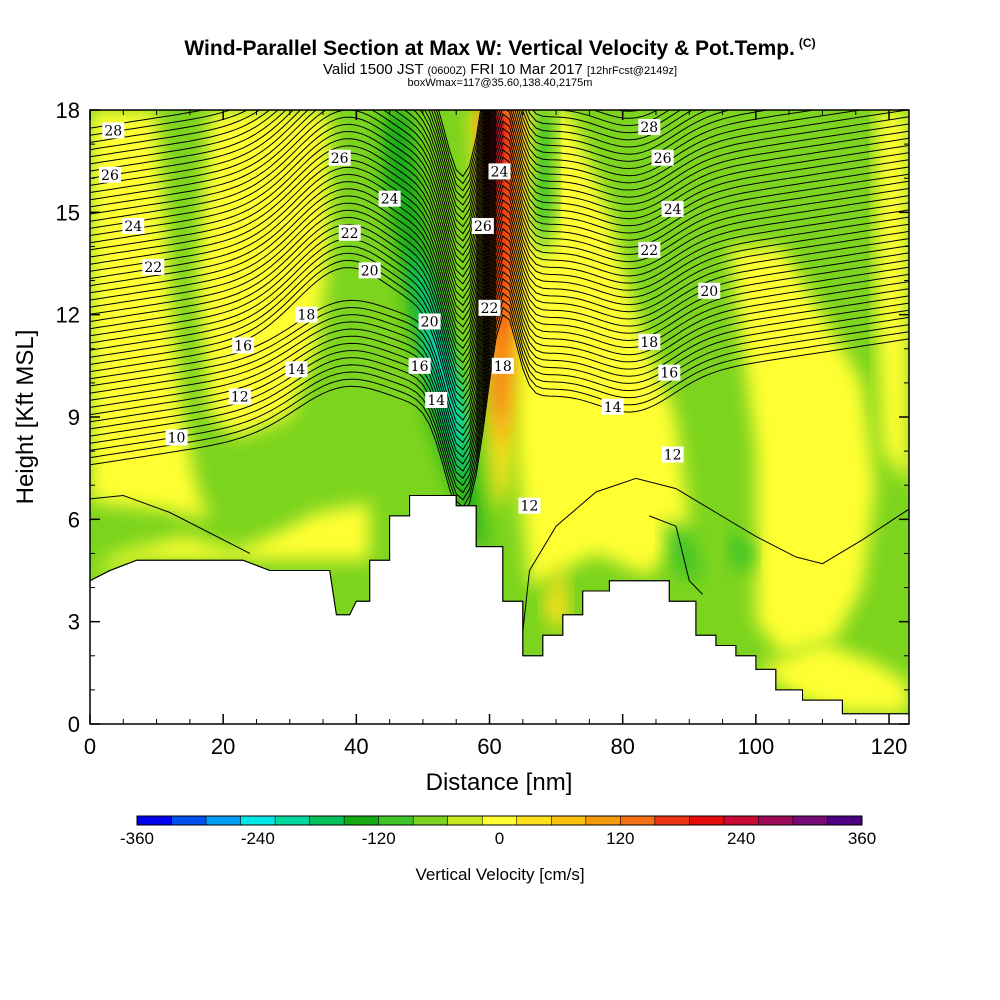 The height and width of the screenshot is (1000, 1000). What do you see at coordinates (483, 227) in the screenshot?
I see `contour-label-text-17: 26` at bounding box center [483, 227].